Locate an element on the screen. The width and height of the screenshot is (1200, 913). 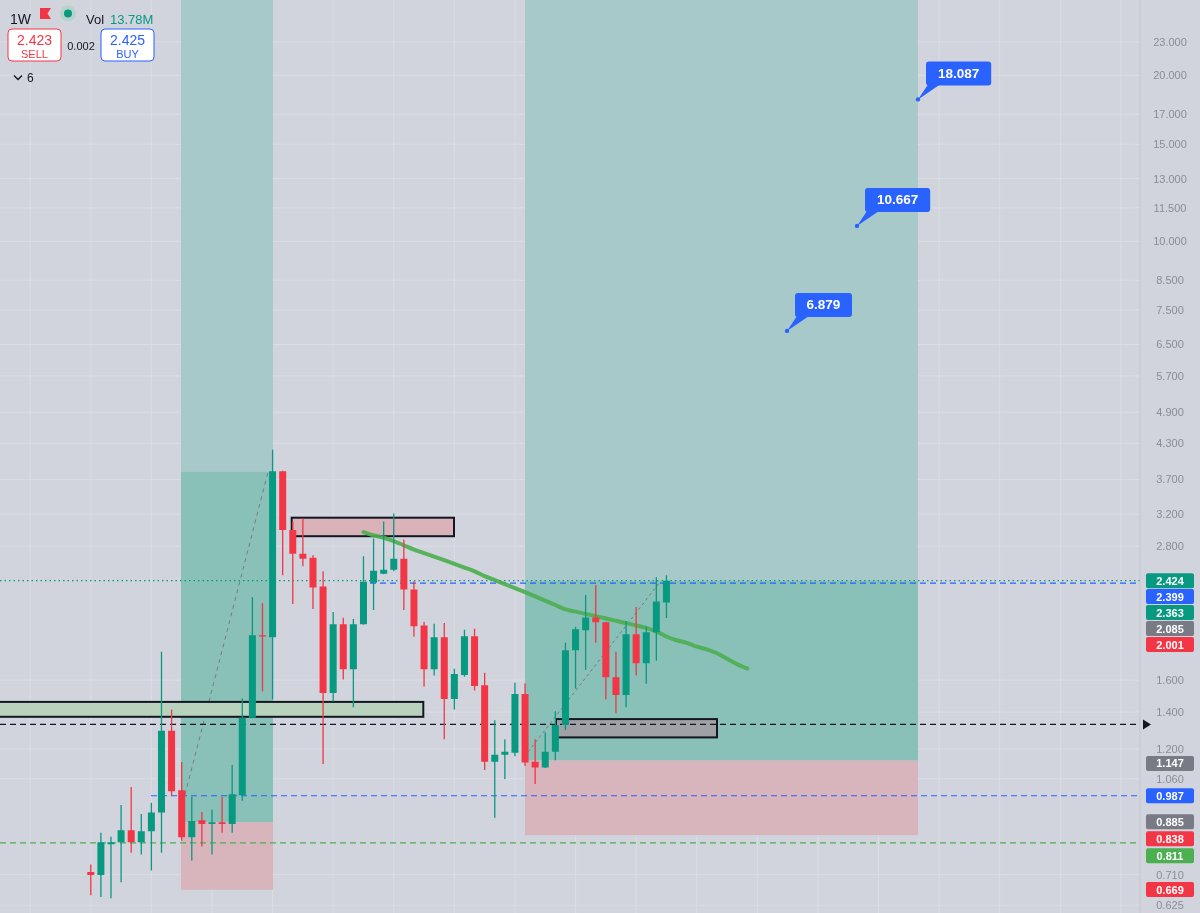
y-tick-label: 3.200 is located at coordinates (1170, 514).